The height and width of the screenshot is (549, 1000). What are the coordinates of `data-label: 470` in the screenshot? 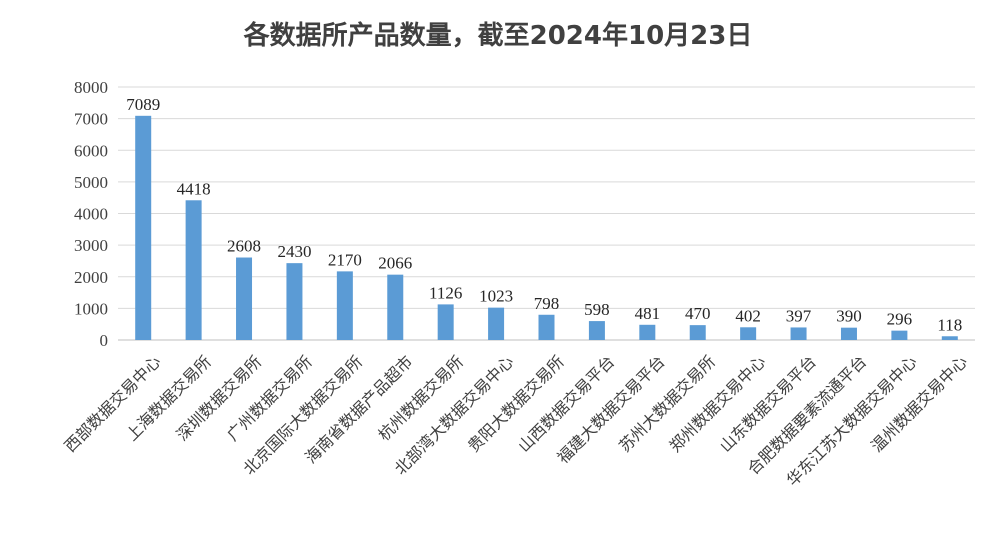 It's located at (698, 313).